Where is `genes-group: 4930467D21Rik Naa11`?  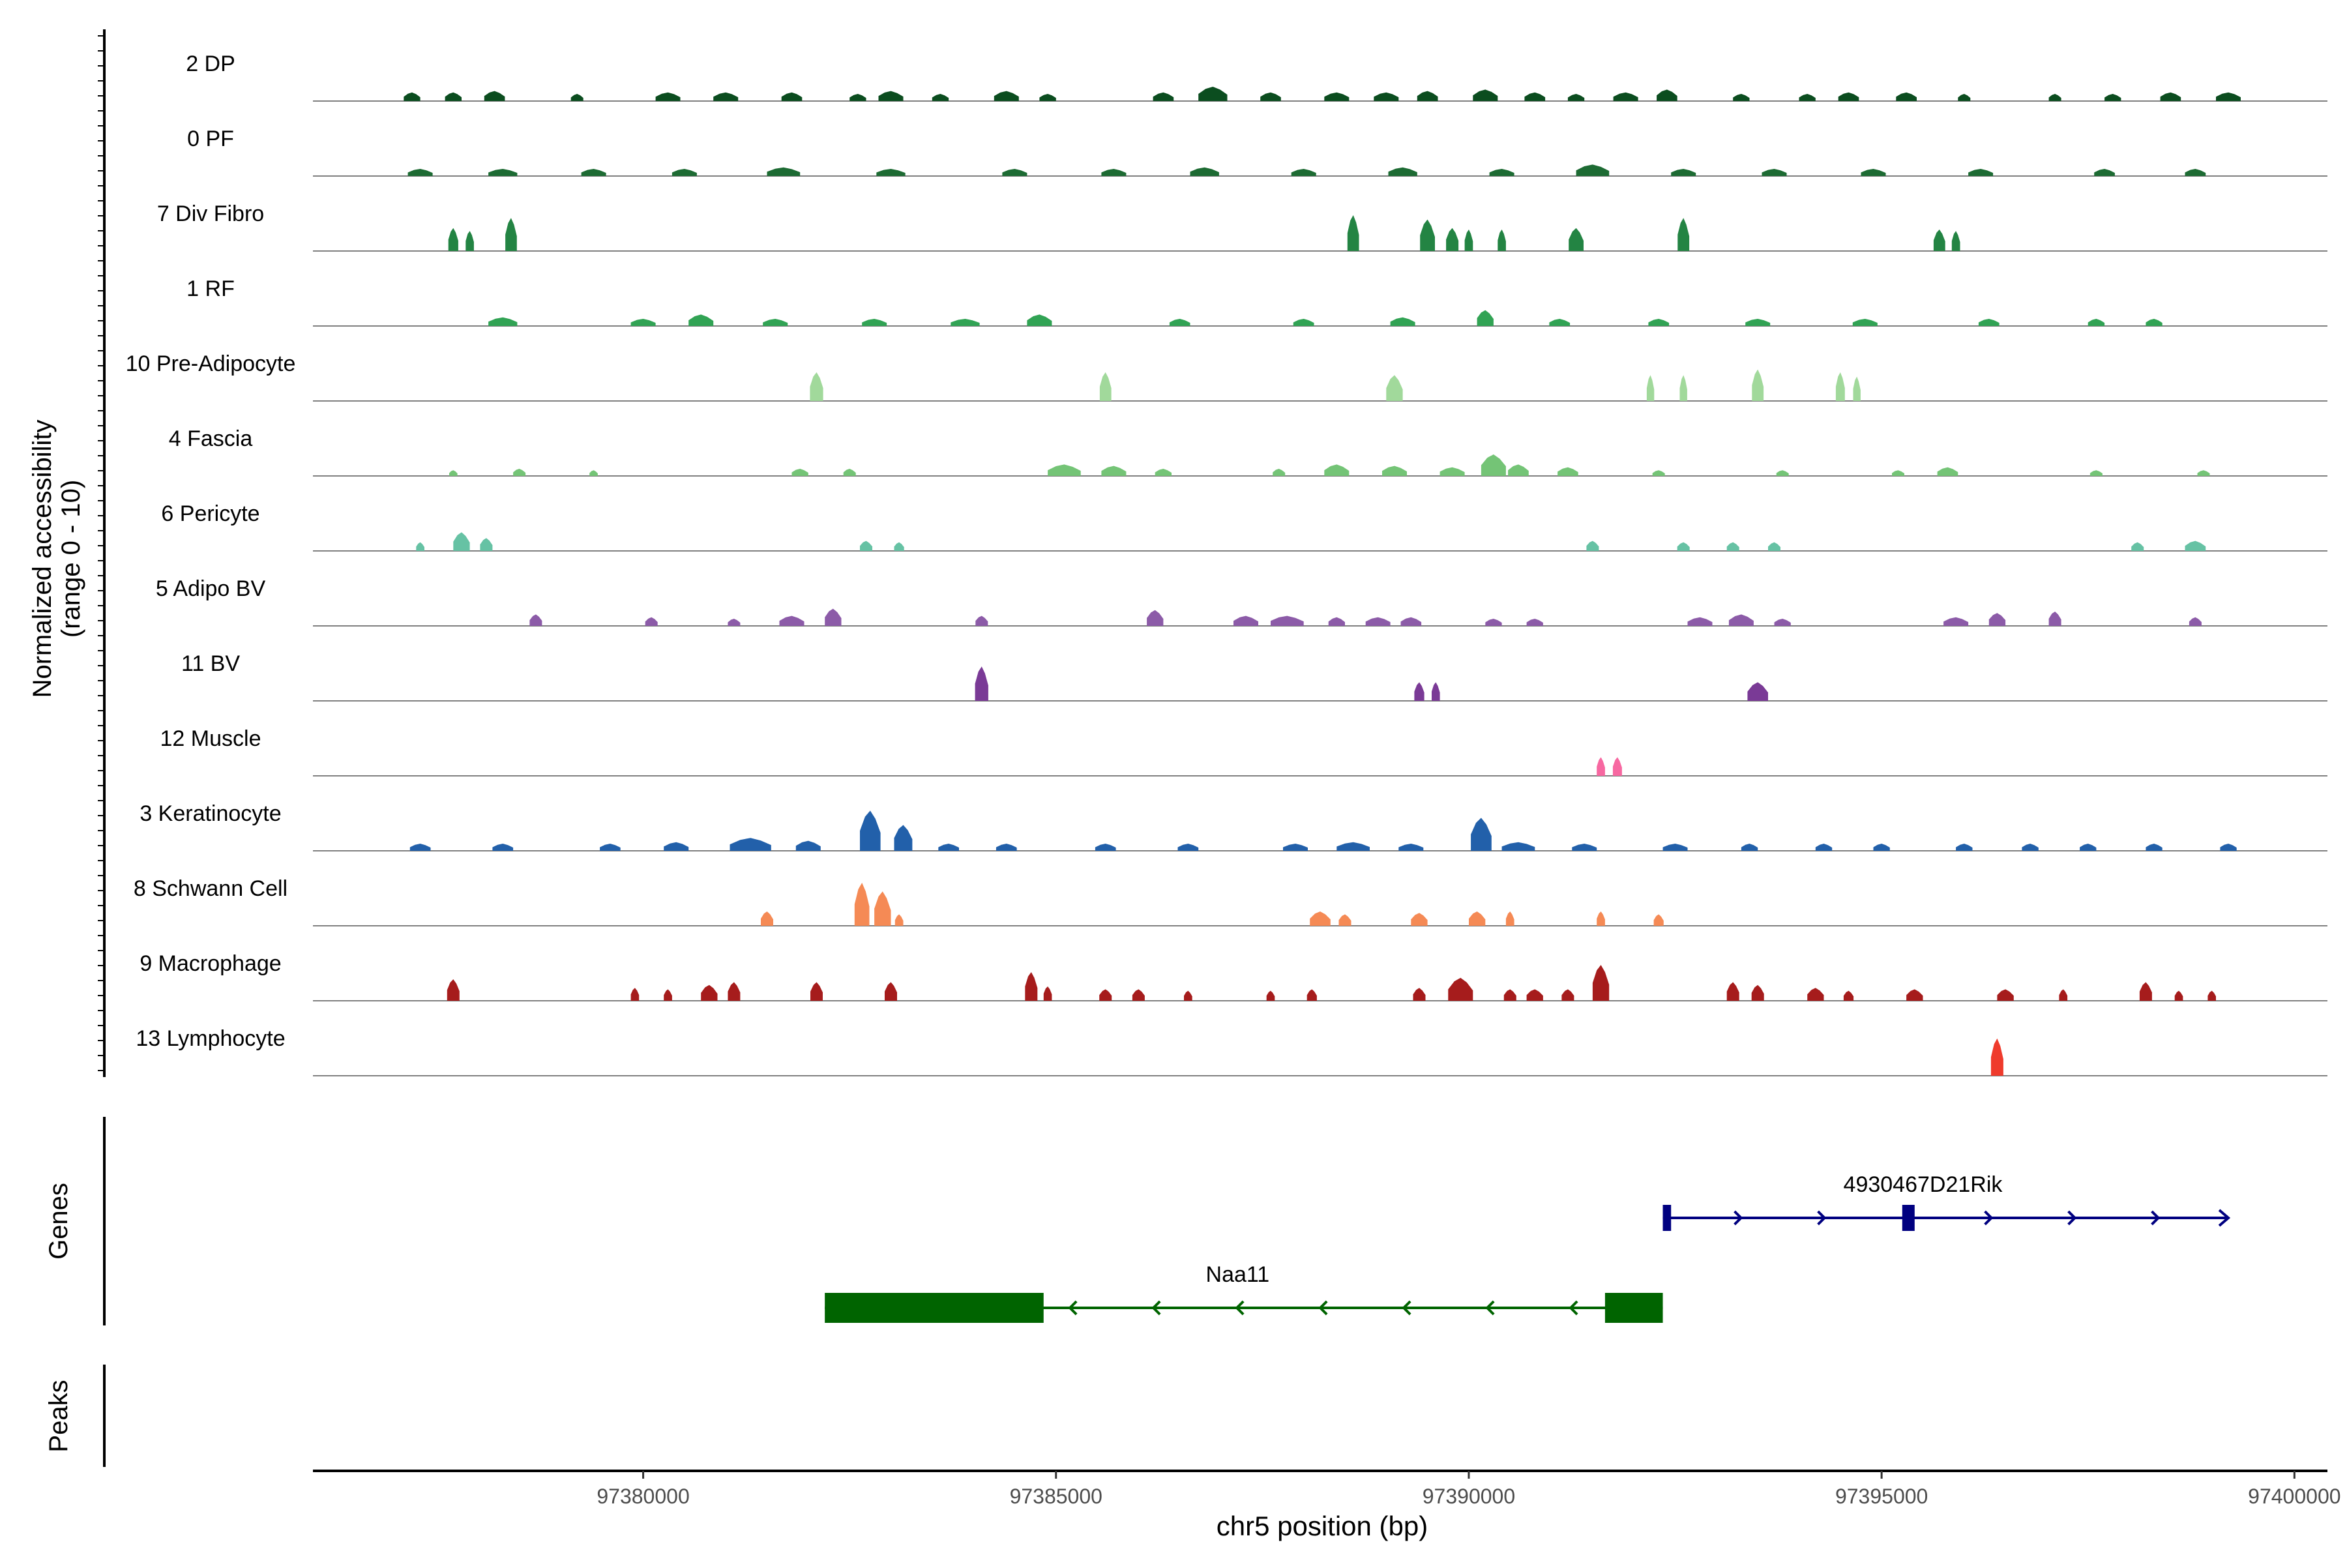 genes-group: 4930467D21Rik Naa11 is located at coordinates (1528, 1248).